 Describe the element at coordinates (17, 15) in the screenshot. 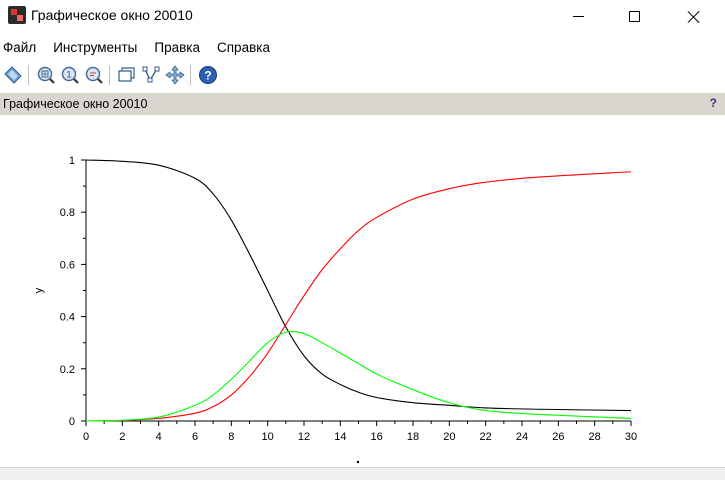

I see `scilab-figure-icon` at that location.